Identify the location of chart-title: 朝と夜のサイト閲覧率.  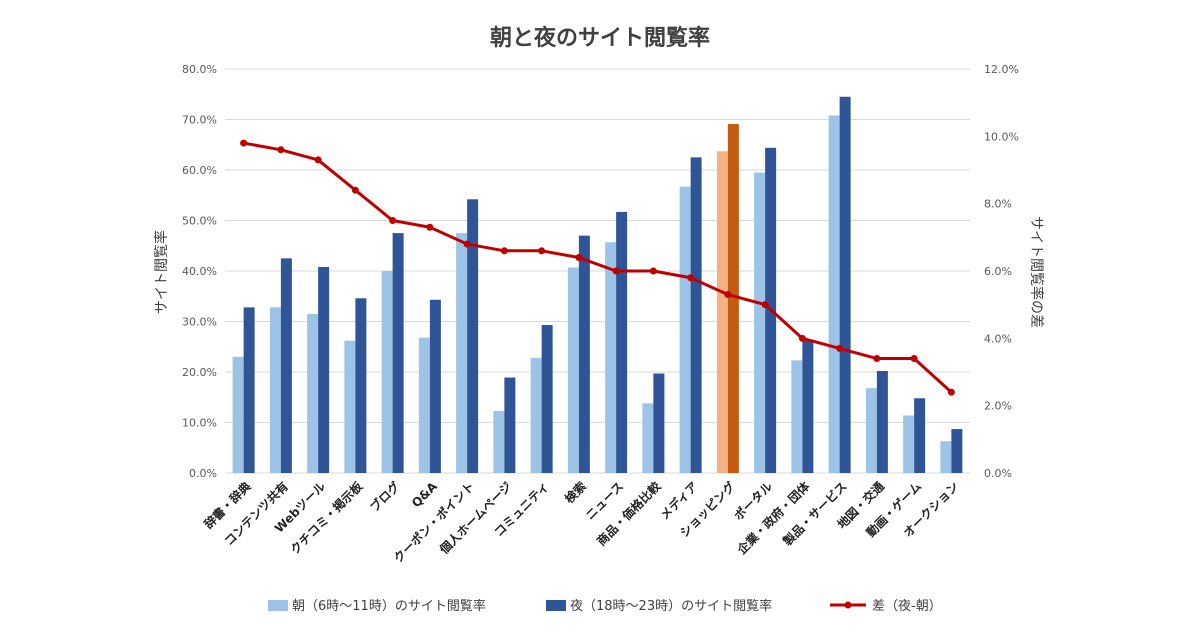
(600, 38).